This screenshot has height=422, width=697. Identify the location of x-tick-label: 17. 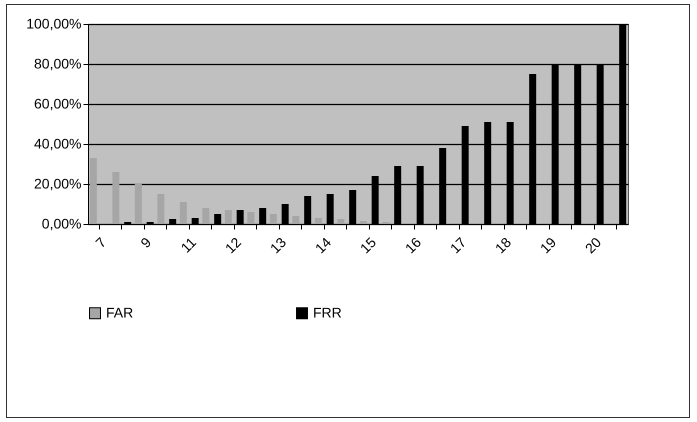
(458, 245).